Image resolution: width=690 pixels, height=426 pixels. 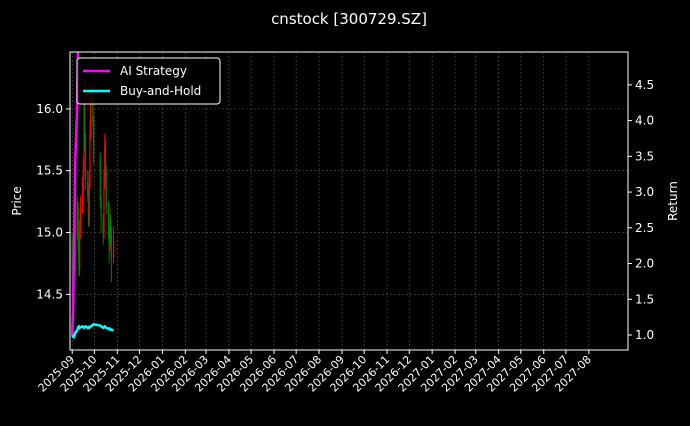 I want to click on y-right-tick-label: 1.5, so click(x=644, y=299).